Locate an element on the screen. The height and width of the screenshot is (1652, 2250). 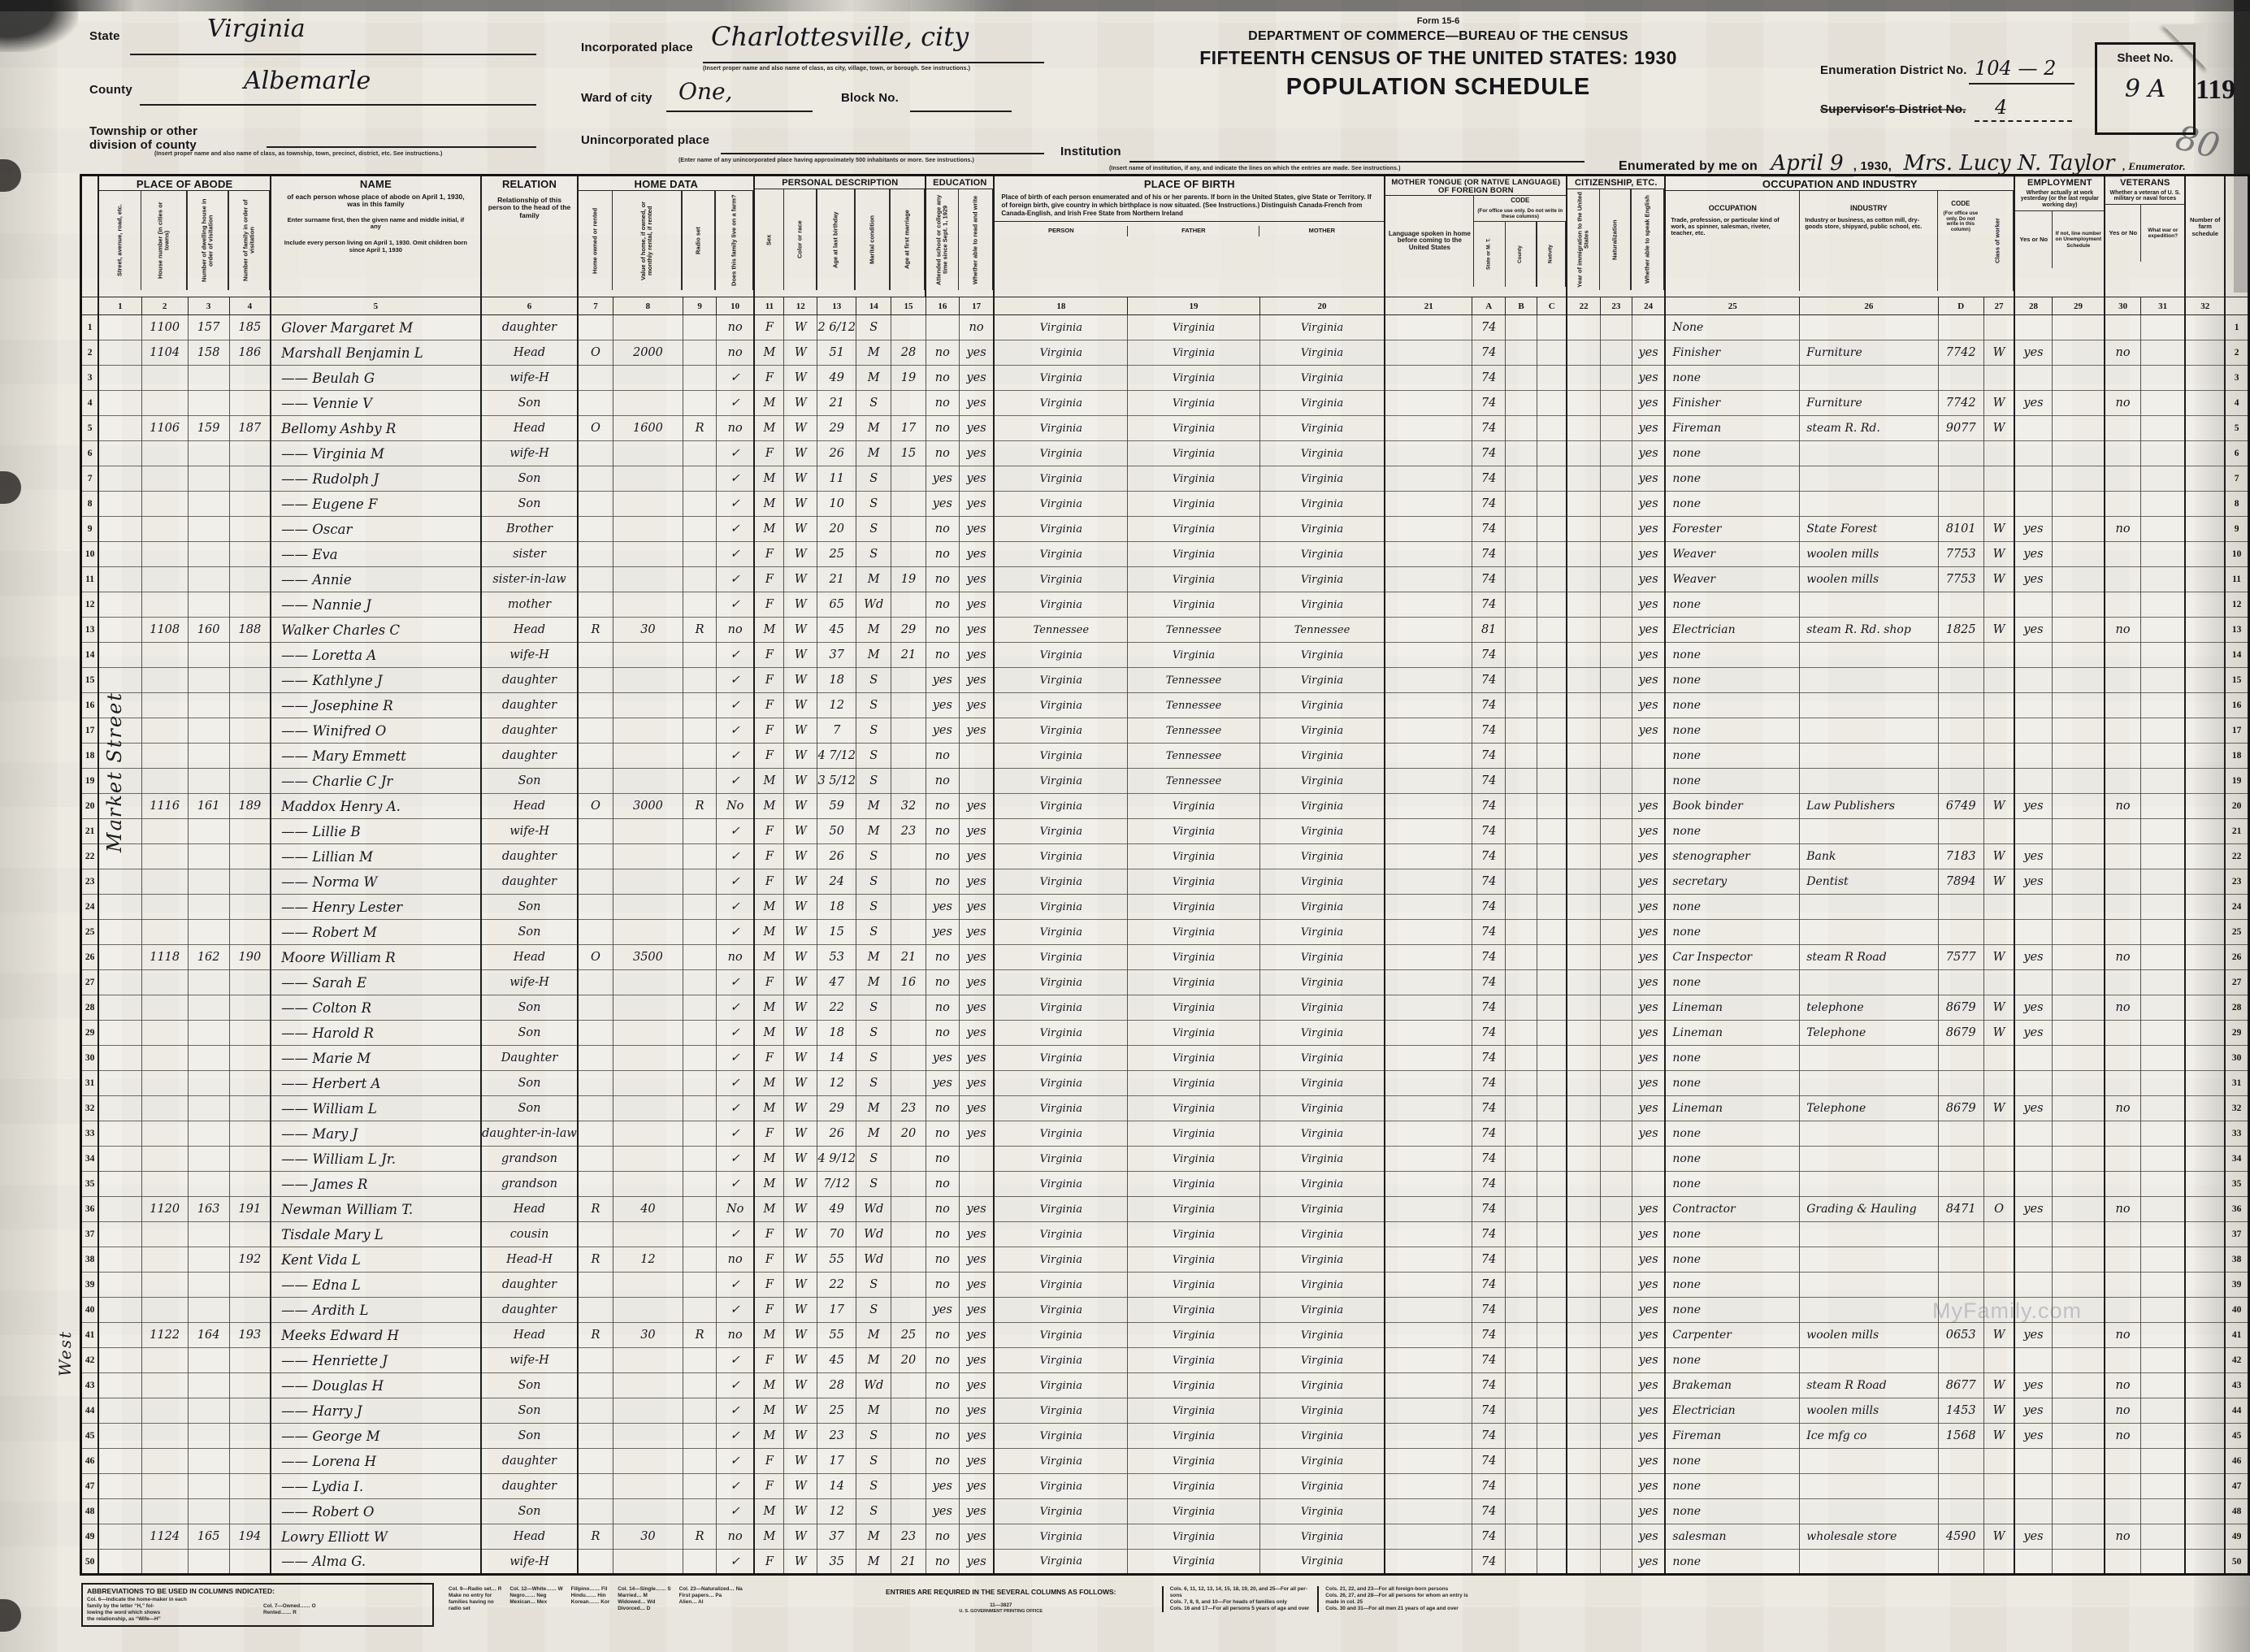
cell: —— Alma G. is located at coordinates (376, 1562).